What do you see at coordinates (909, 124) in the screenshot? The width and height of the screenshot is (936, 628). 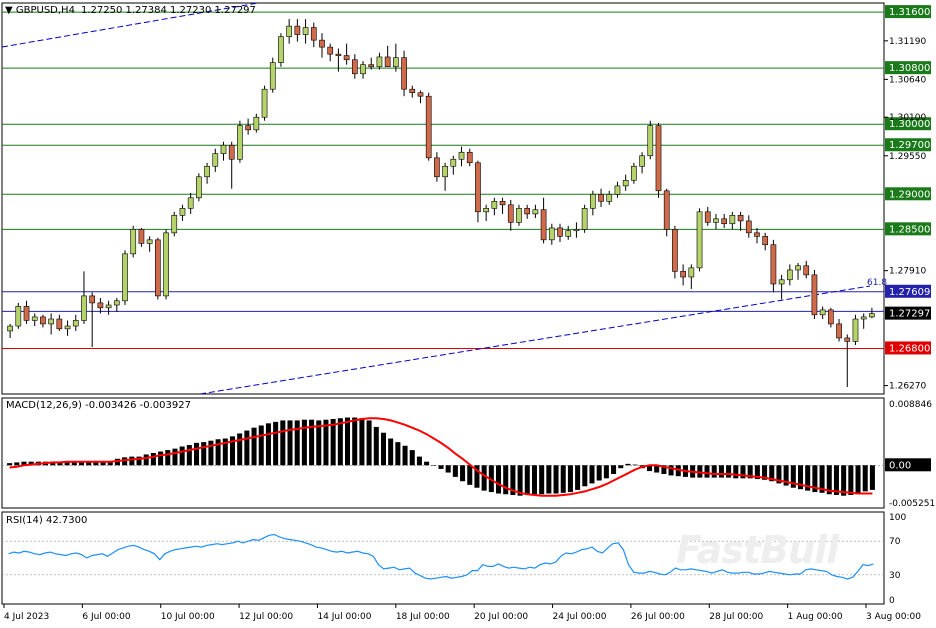 I see `level-tag-2: 1.30000` at bounding box center [909, 124].